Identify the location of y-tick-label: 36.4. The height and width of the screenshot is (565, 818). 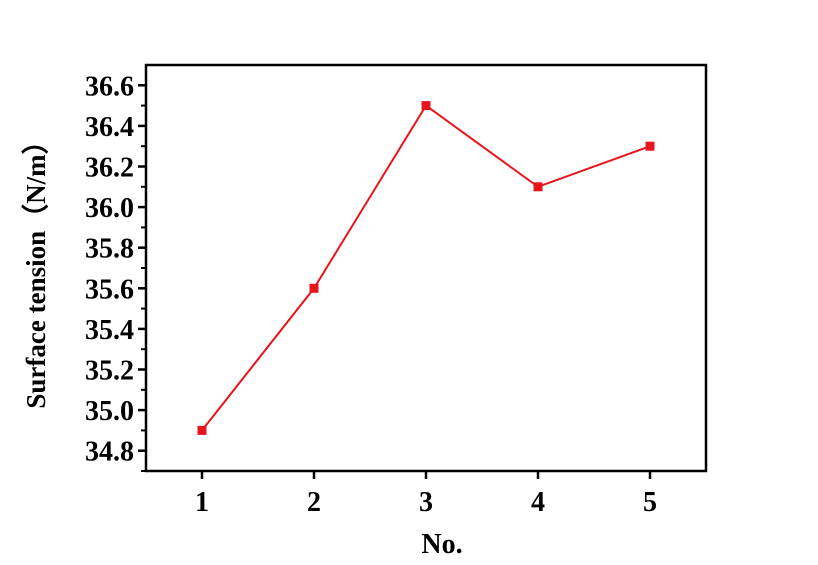
(109, 127).